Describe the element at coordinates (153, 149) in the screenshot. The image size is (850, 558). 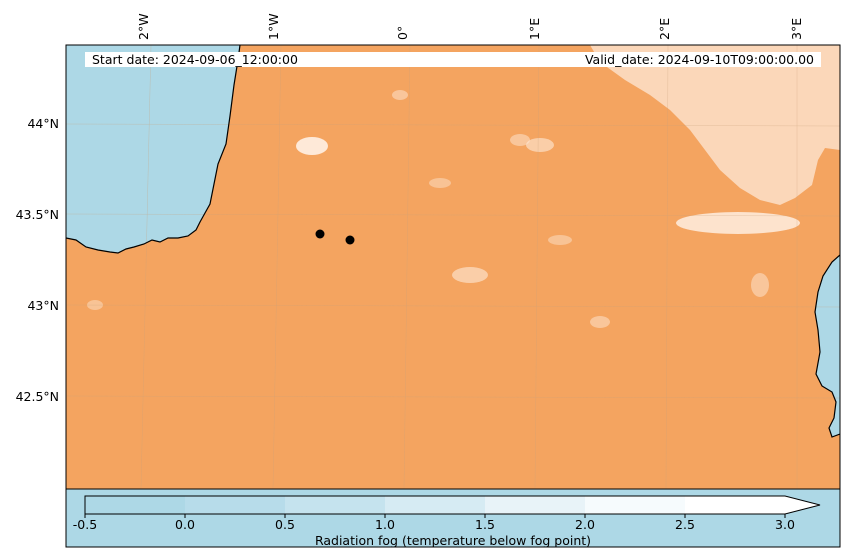
I see `coastline` at that location.